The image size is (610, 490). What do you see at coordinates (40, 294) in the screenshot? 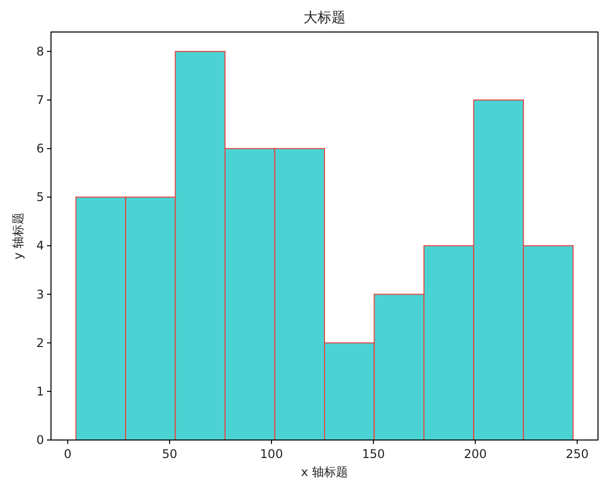
I see `y-tick-label: 3` at bounding box center [40, 294].